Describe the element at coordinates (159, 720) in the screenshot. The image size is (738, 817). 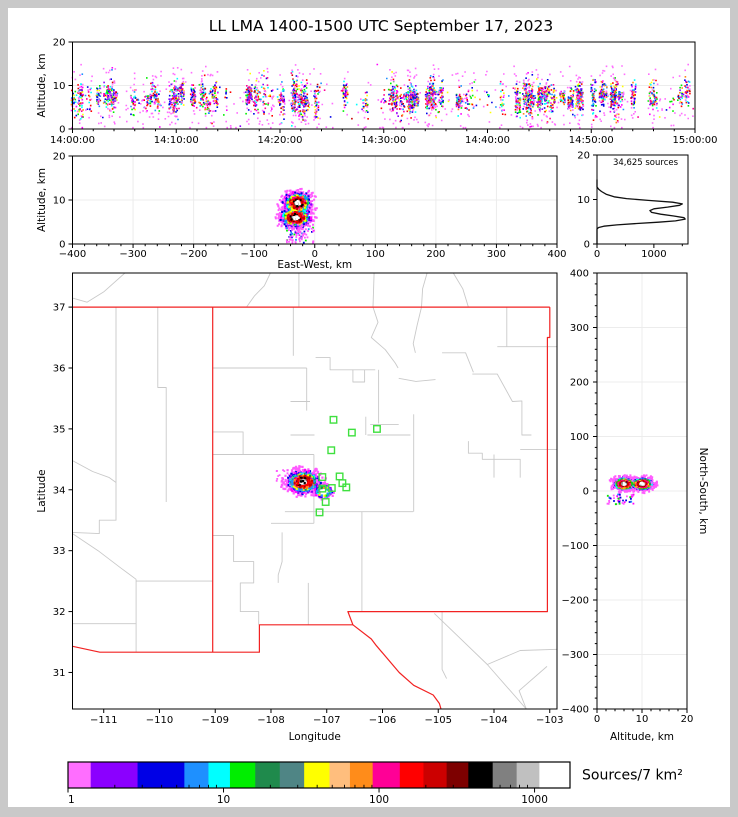
I see `axis-text: −110` at that location.